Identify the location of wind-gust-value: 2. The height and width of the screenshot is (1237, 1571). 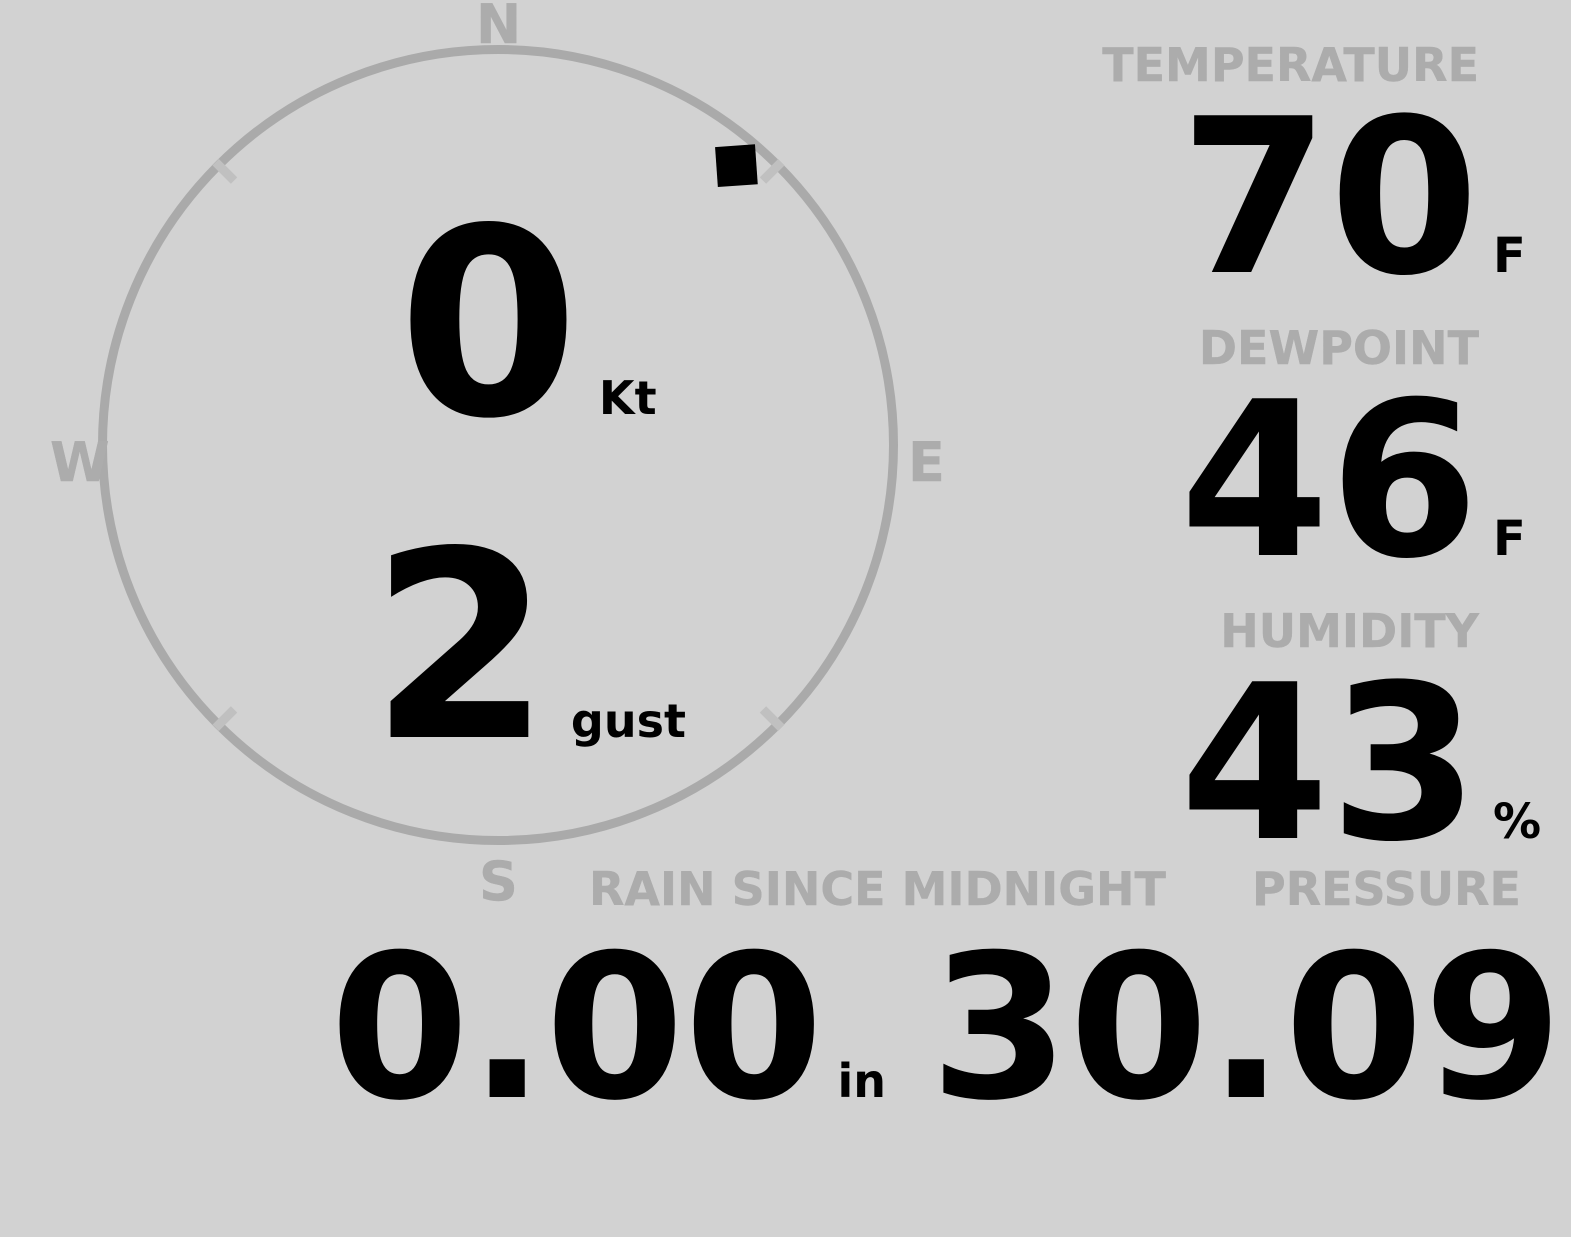
(460, 648).